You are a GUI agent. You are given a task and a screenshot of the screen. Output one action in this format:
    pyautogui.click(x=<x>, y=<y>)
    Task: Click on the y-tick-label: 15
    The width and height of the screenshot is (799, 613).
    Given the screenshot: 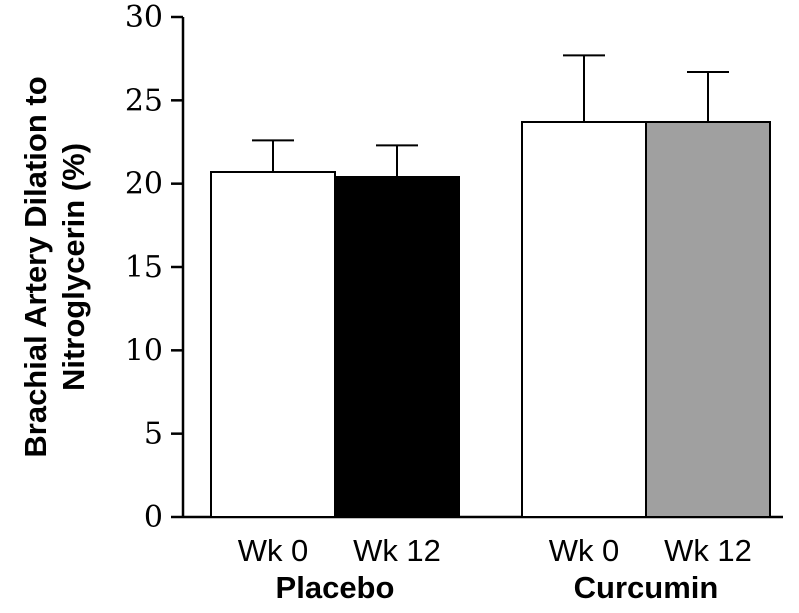 What is the action you would take?
    pyautogui.click(x=144, y=267)
    